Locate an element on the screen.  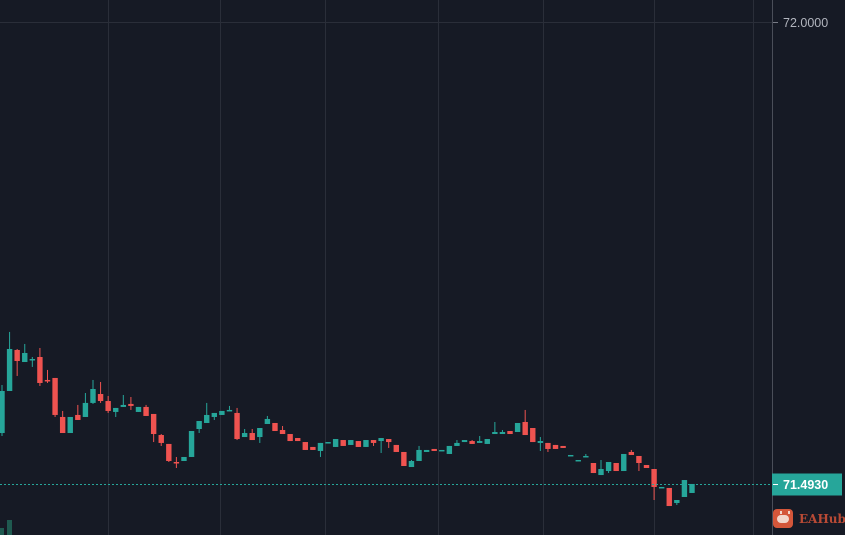
last-price-badge is located at coordinates (807, 484).